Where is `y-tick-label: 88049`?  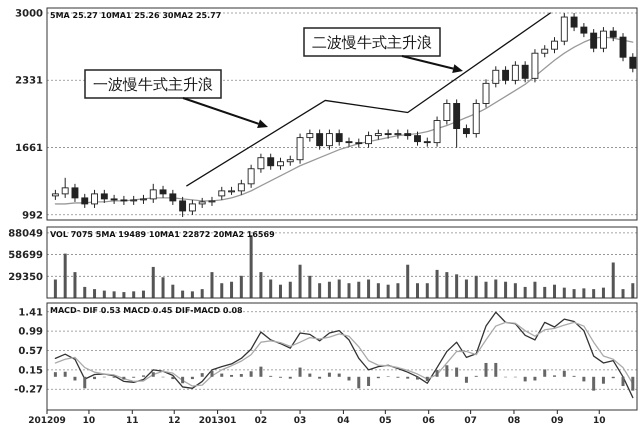 y-tick-label: 88049 is located at coordinates (26, 234).